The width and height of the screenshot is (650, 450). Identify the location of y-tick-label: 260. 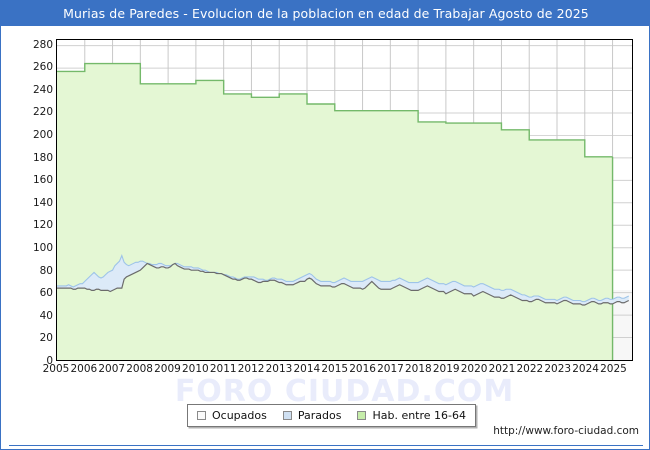
(42, 67).